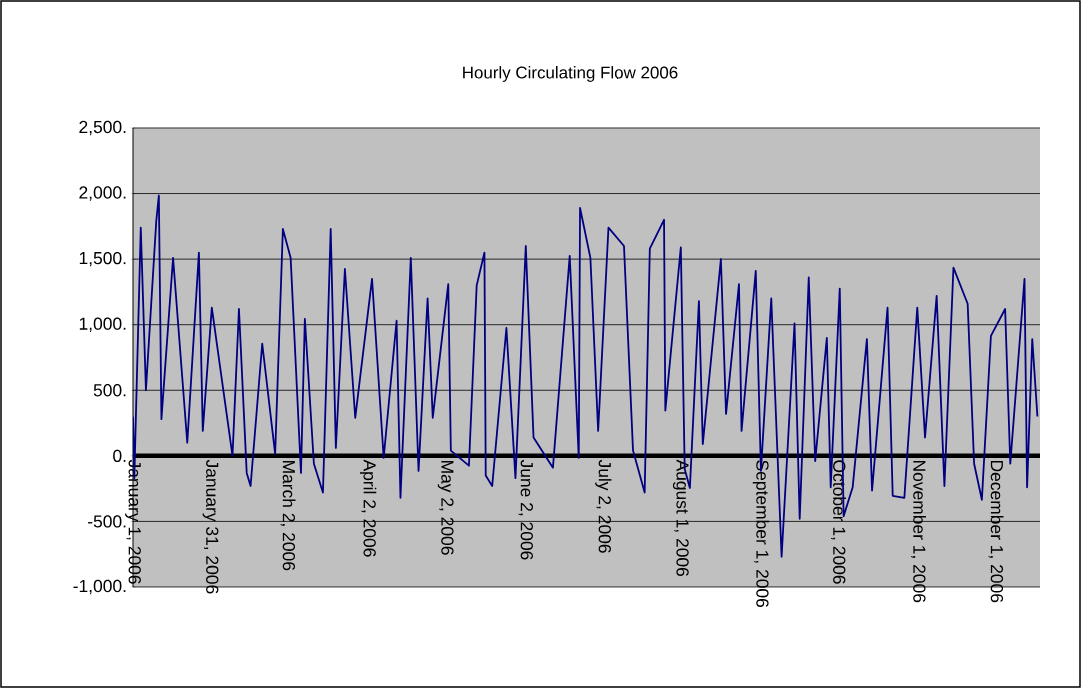 The height and width of the screenshot is (688, 1081). What do you see at coordinates (603, 506) in the screenshot?
I see `x-tick-label: July 2, 2006` at bounding box center [603, 506].